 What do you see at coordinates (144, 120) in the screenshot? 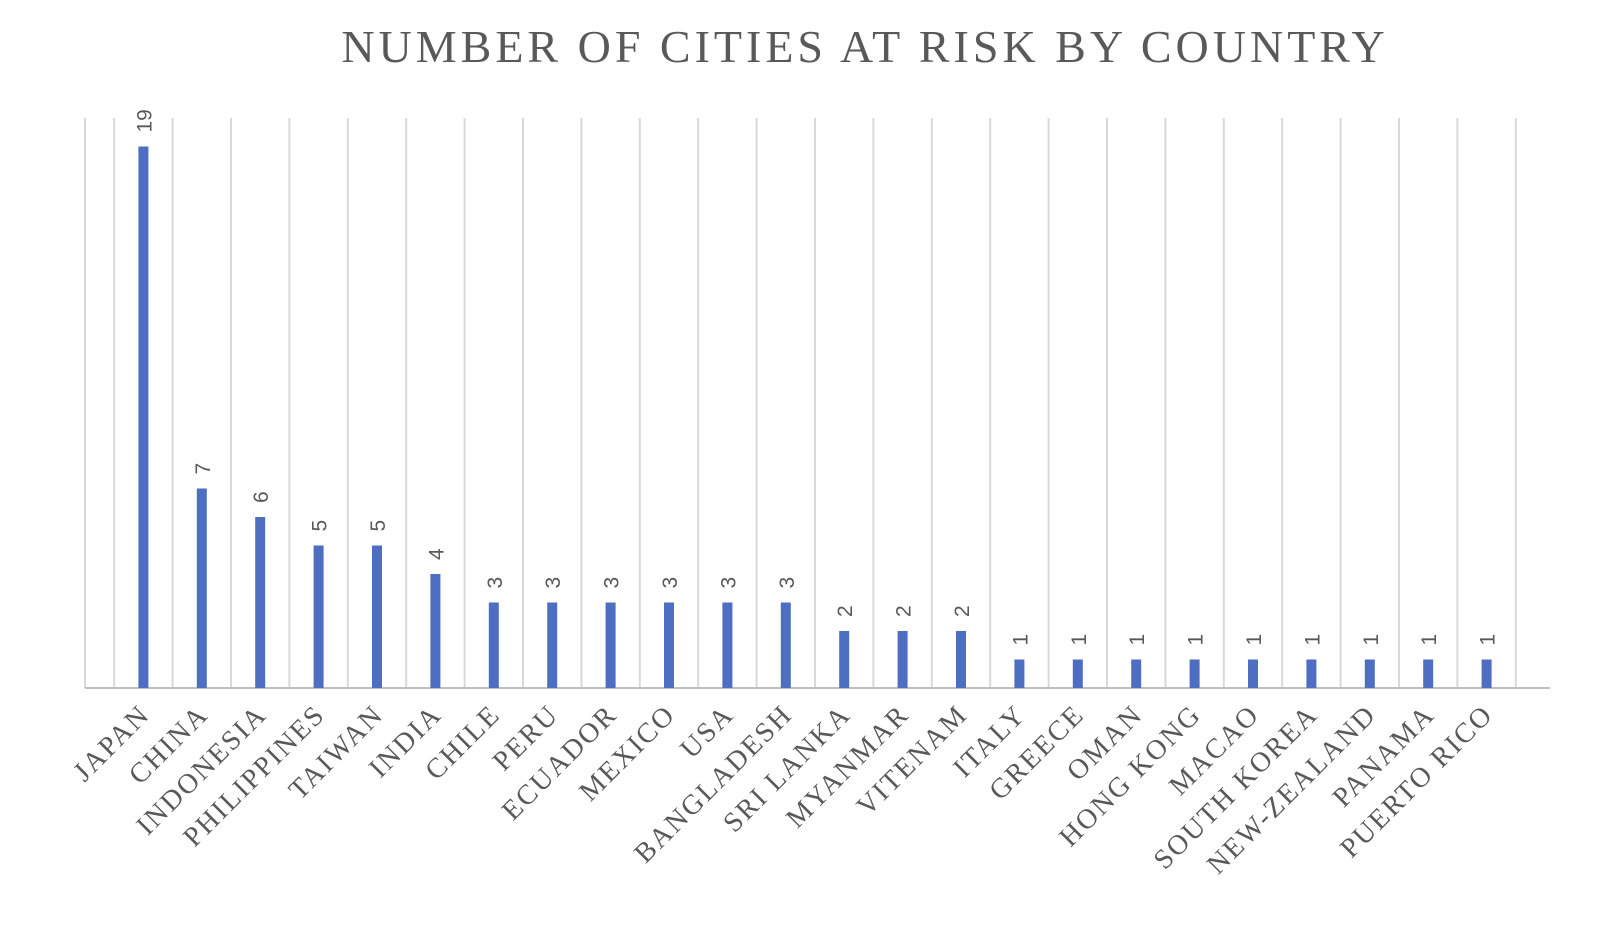
I see `data-label: 19` at bounding box center [144, 120].